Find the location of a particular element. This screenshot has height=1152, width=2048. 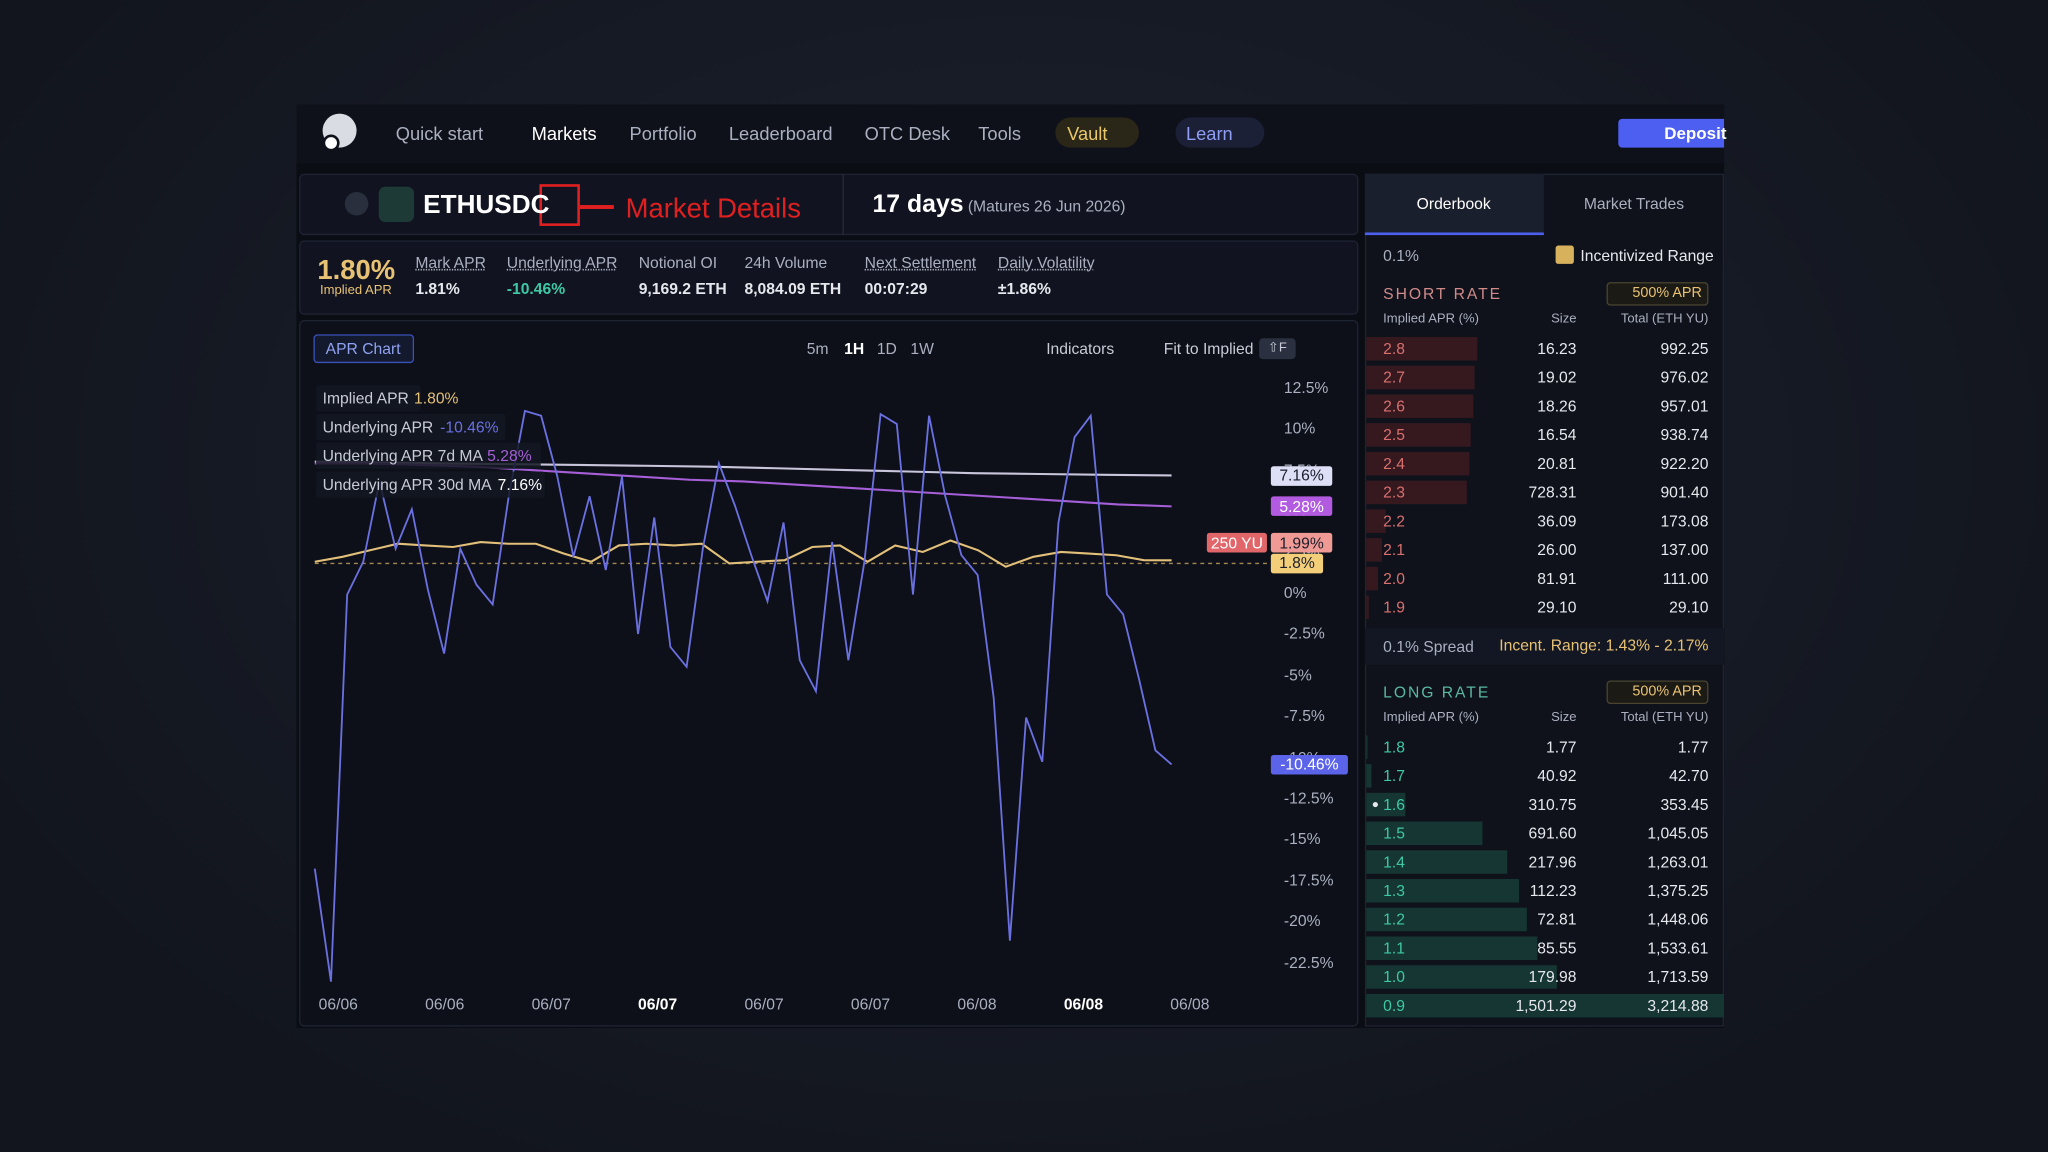

active-tab is located at coordinates (1454, 204).